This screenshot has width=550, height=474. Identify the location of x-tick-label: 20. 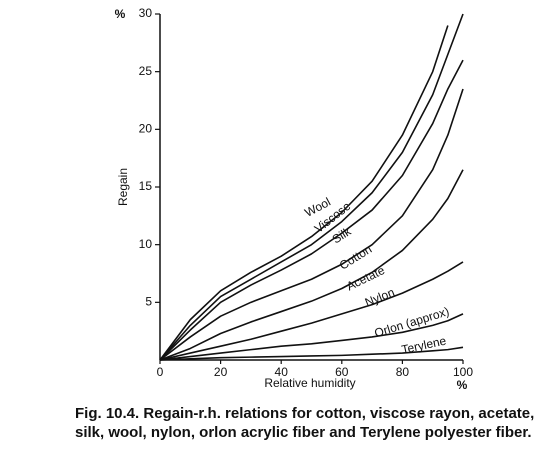
(221, 372).